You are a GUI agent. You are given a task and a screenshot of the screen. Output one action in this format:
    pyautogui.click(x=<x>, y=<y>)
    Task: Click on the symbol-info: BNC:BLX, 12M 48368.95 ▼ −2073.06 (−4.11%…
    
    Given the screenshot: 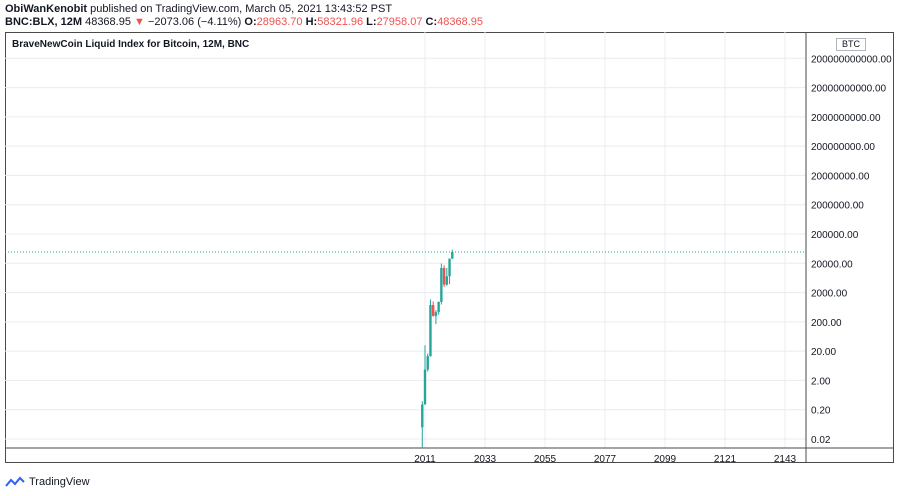 What is the action you would take?
    pyautogui.click(x=244, y=22)
    